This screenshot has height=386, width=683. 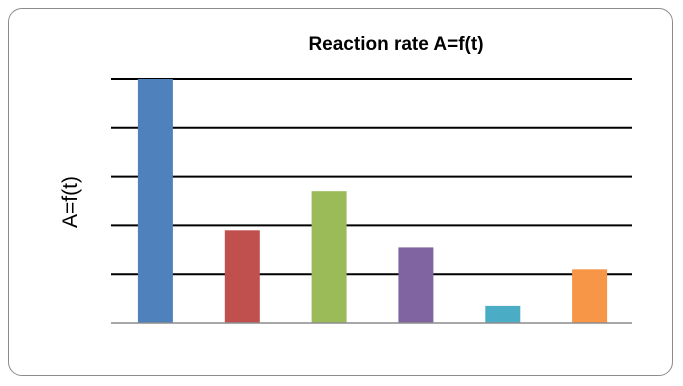 I want to click on chart-title: Reaction rate A=f(t), so click(x=395, y=44).